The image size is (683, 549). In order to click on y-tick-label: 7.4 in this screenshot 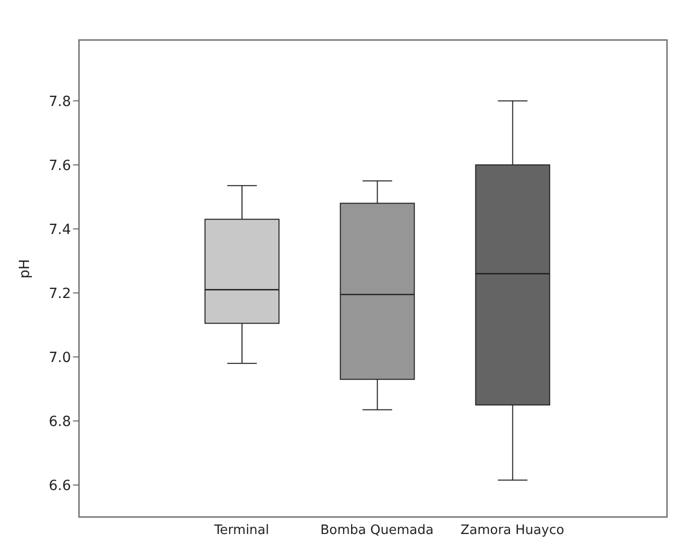, I will do `click(60, 230)`.